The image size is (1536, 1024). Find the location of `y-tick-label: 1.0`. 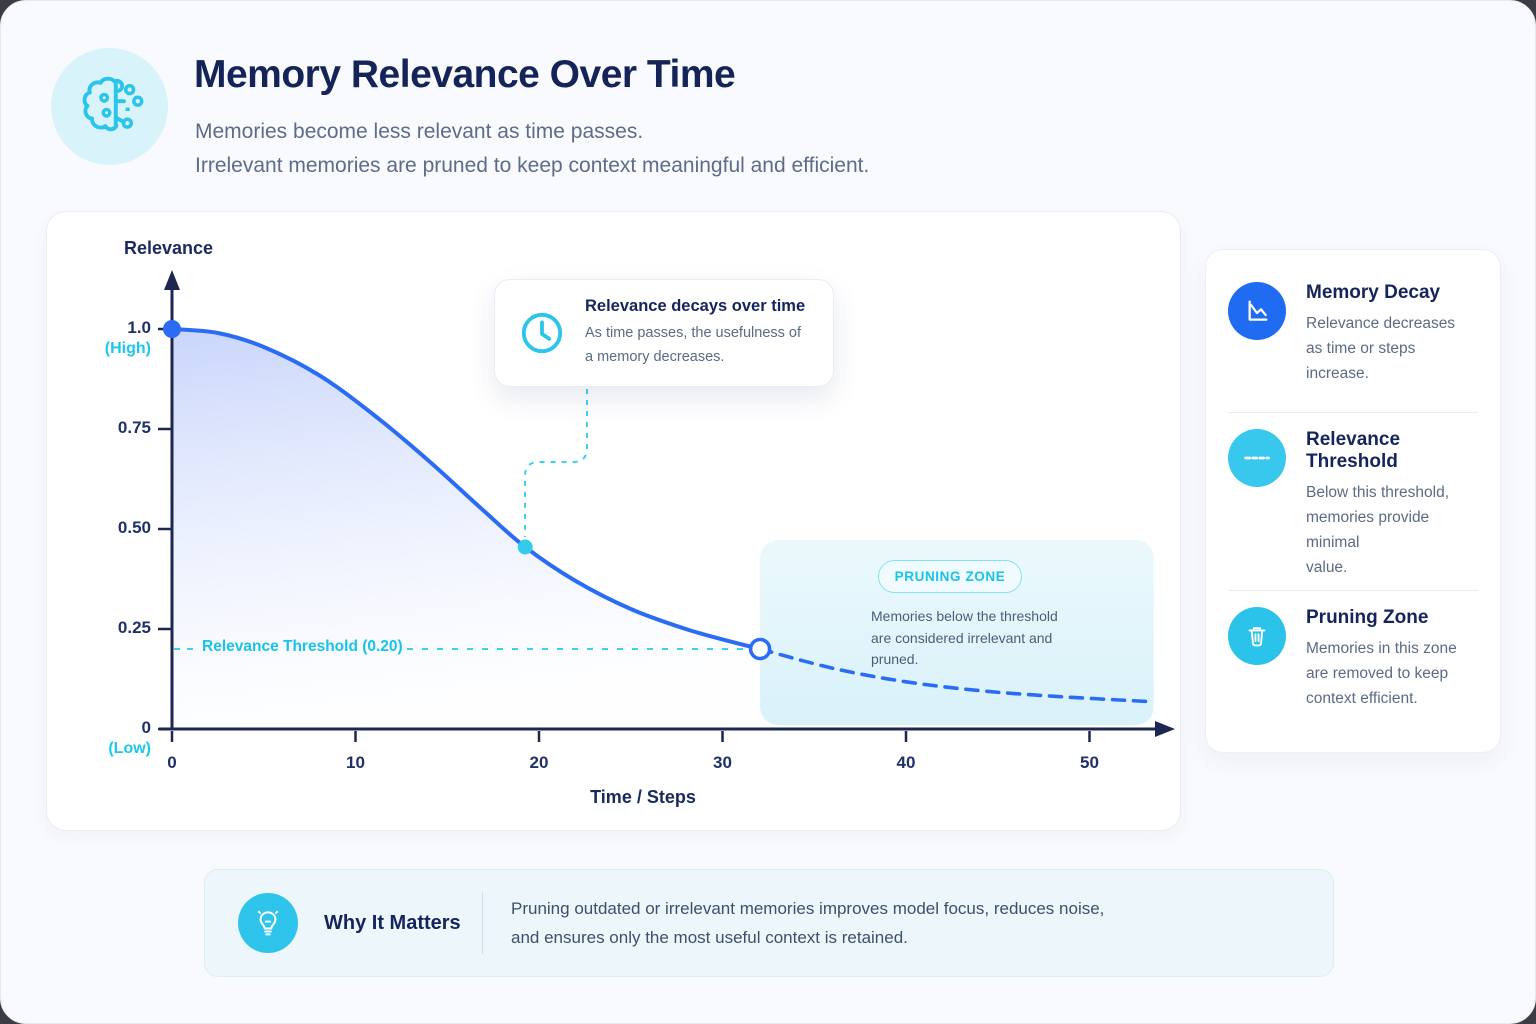

y-tick-label: 1.0 is located at coordinates (139, 327).